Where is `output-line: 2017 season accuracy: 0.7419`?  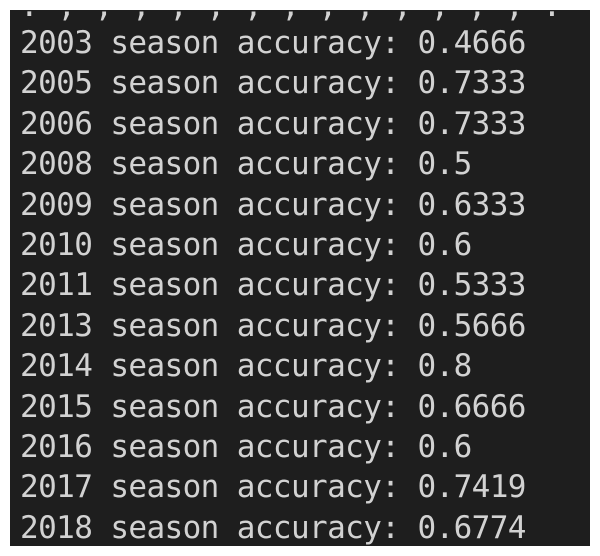
output-line: 2017 season accuracy: 0.7419 is located at coordinates (273, 487).